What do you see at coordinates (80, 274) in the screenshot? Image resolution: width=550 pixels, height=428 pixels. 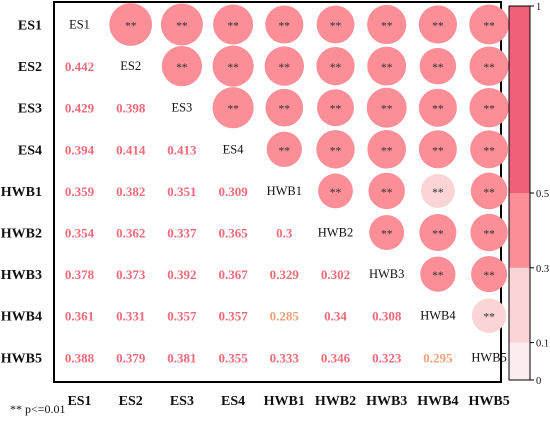 I see `correlation-value: 0.378` at bounding box center [80, 274].